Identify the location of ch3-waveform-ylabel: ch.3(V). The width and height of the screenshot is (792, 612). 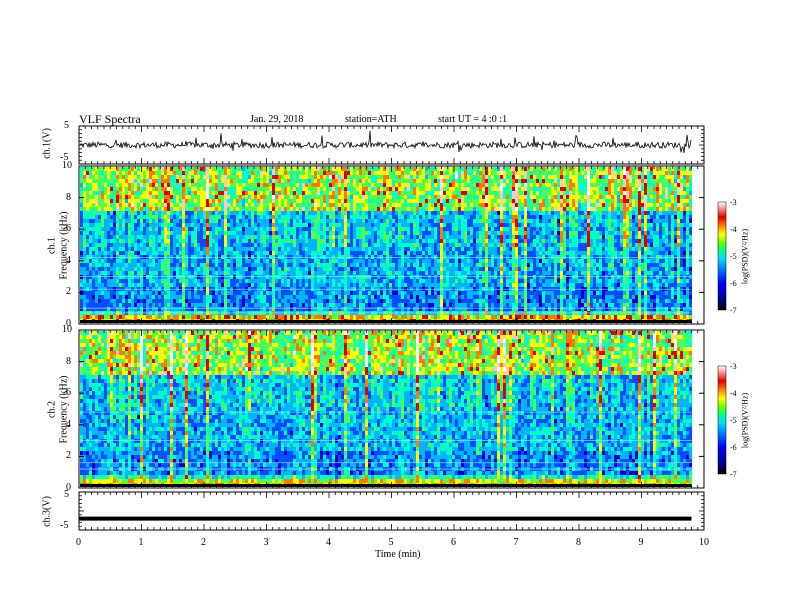
(47, 511).